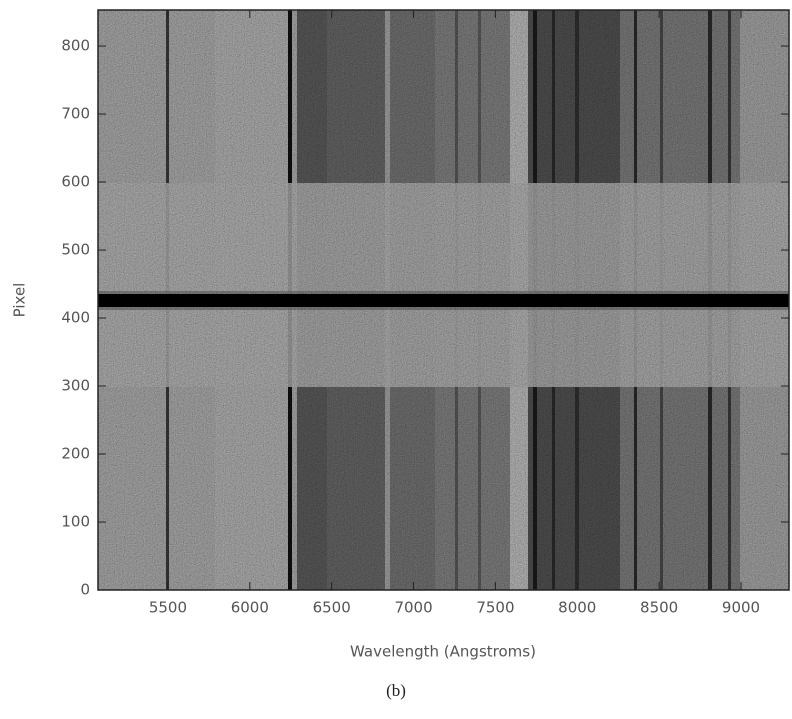 The width and height of the screenshot is (792, 719). I want to click on x-tick-label: 9000, so click(741, 608).